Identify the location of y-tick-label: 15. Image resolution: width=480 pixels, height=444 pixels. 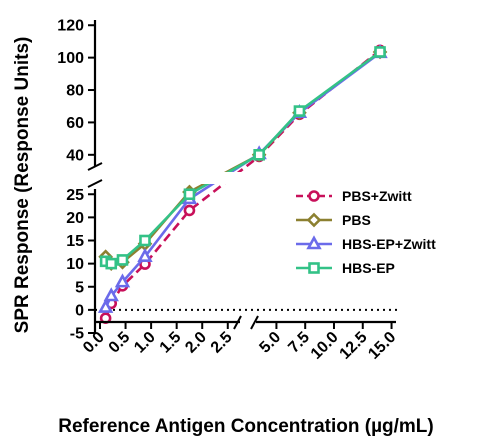
(75, 241).